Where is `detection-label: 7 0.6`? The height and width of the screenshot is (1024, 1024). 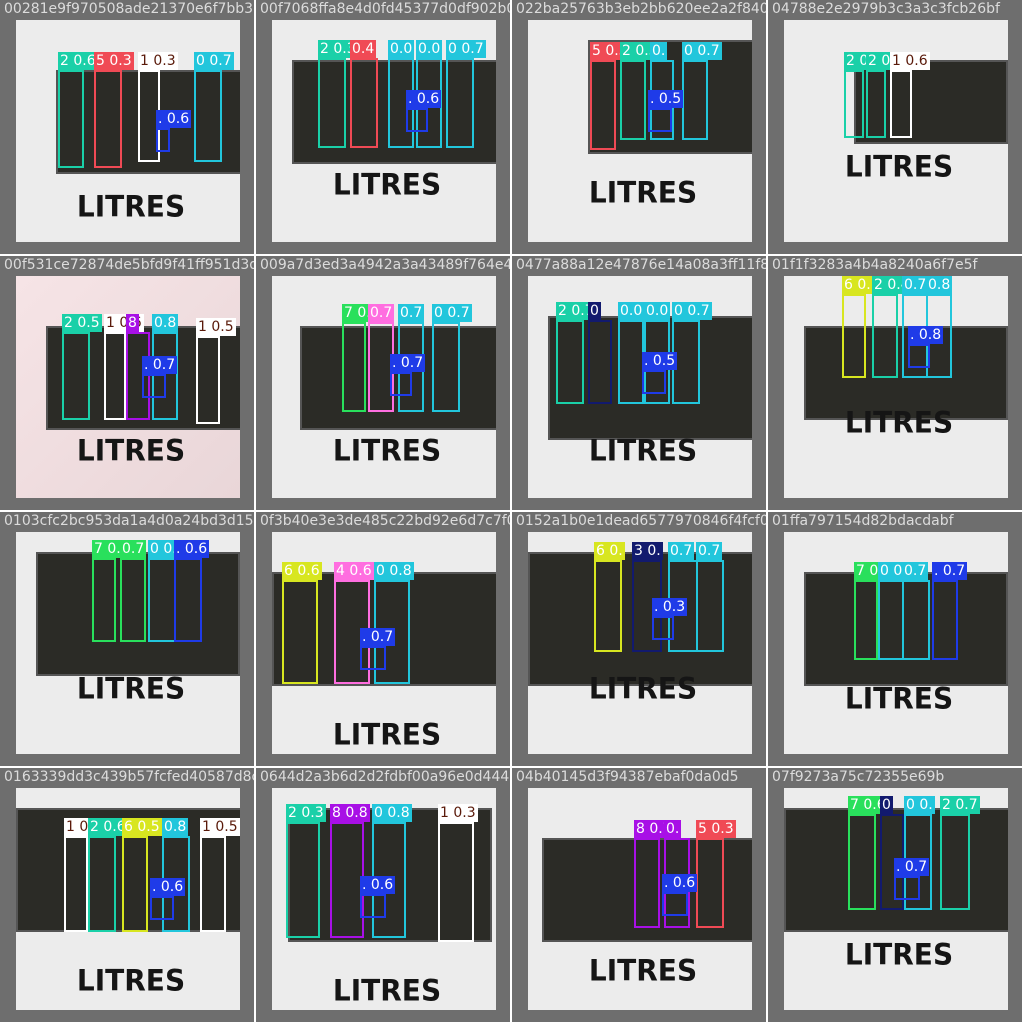
detection-label: 7 0.6 is located at coordinates (868, 805).